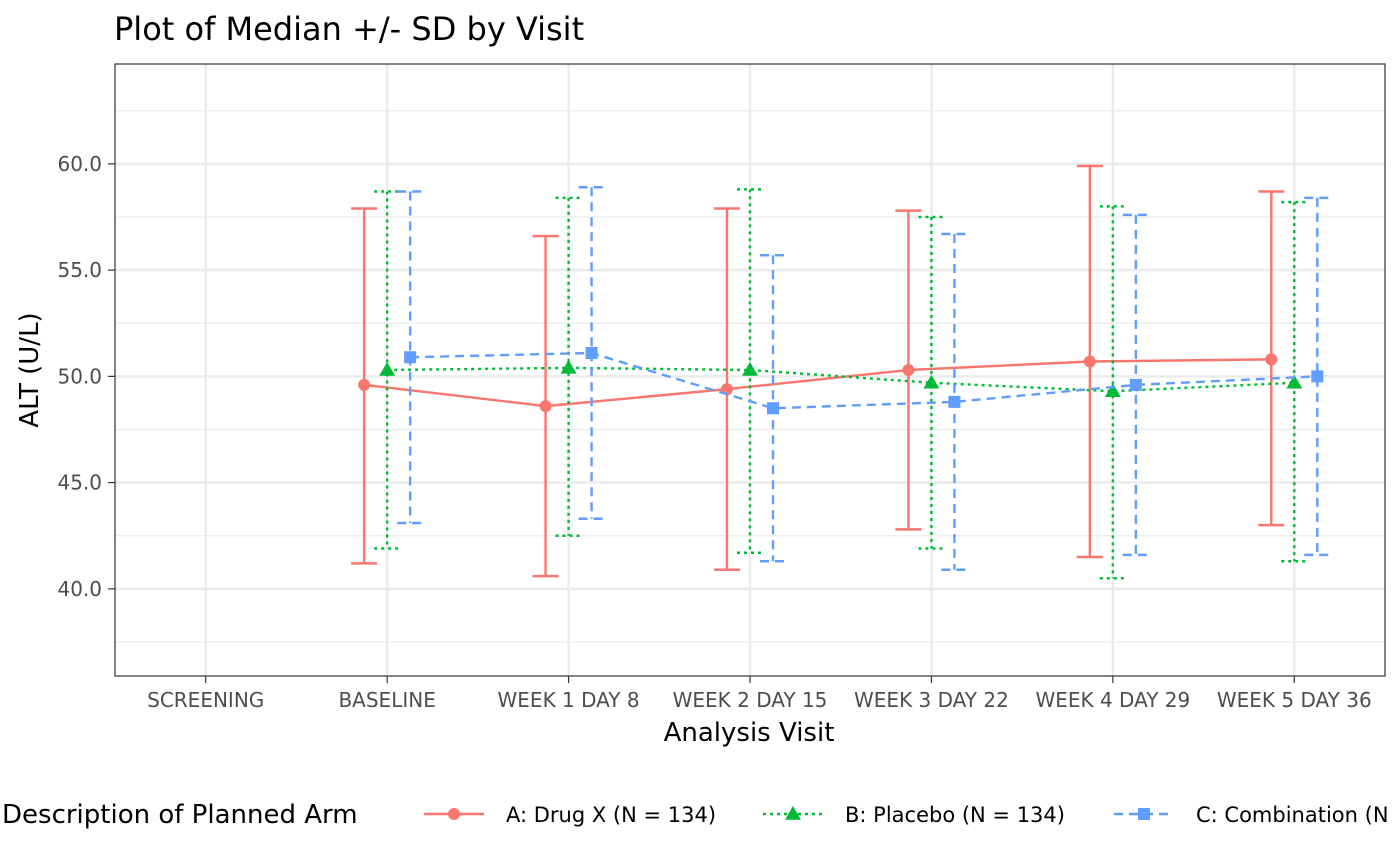 This screenshot has height=866, width=1400. I want to click on x-tick-label: WEEK 3 DAY 22, so click(931, 700).